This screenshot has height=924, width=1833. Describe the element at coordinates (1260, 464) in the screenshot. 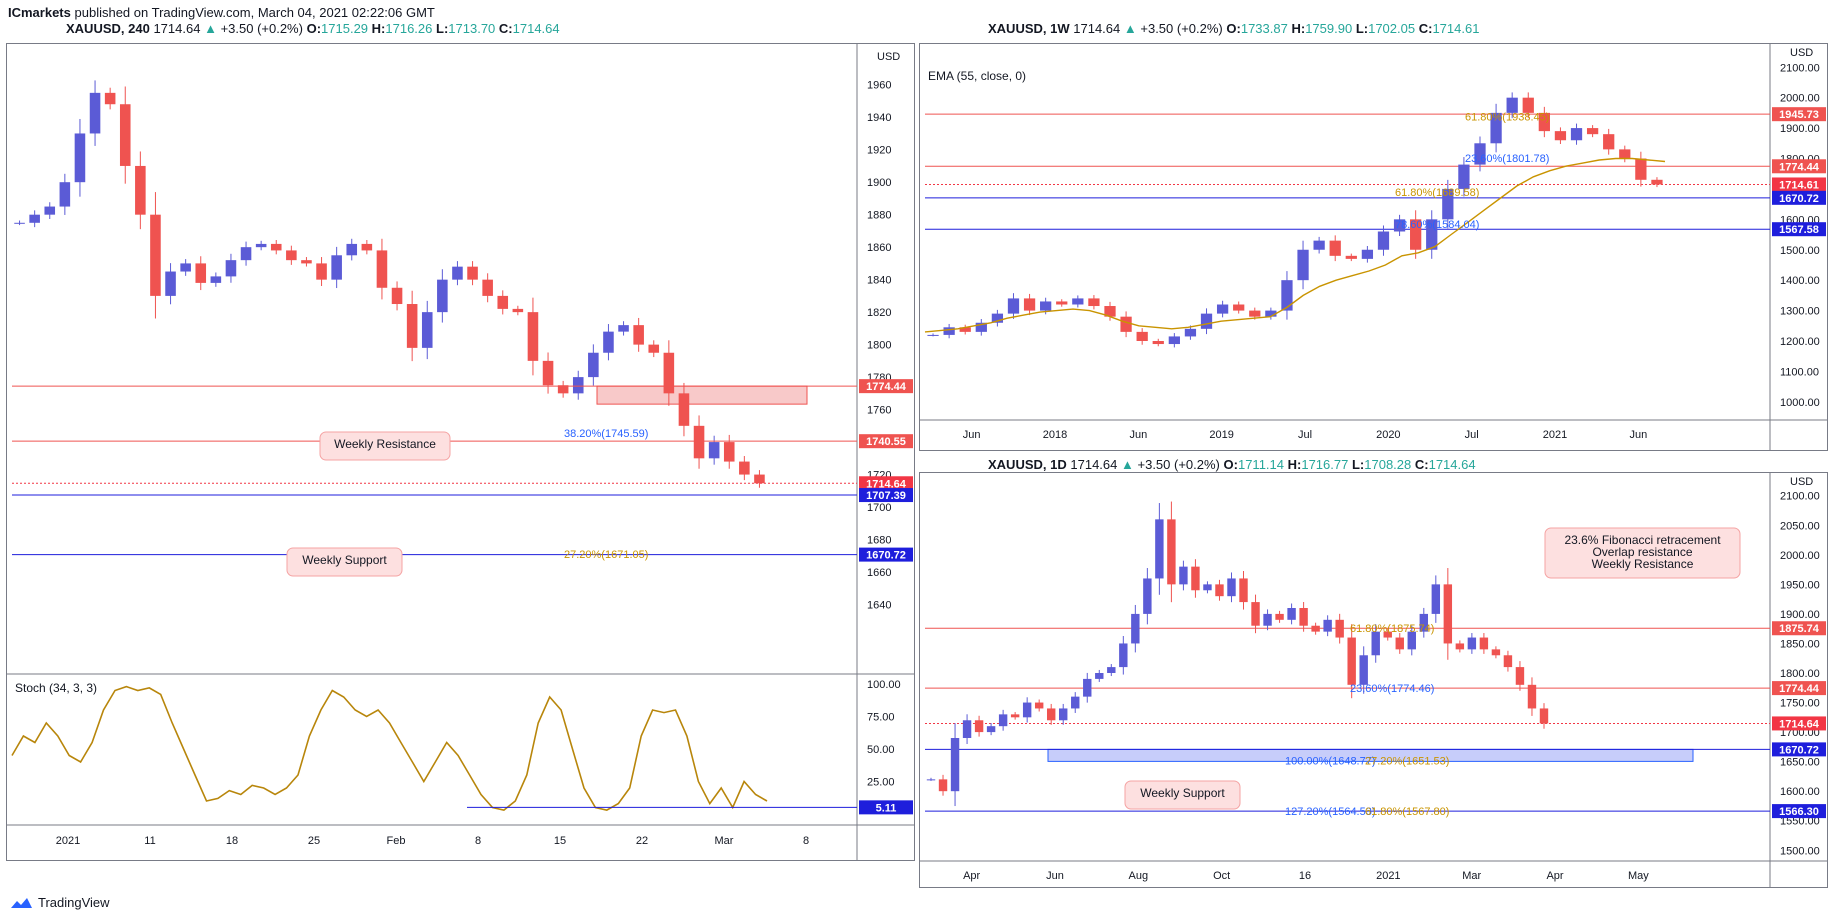

I see `d1-open: 1711.14` at that location.